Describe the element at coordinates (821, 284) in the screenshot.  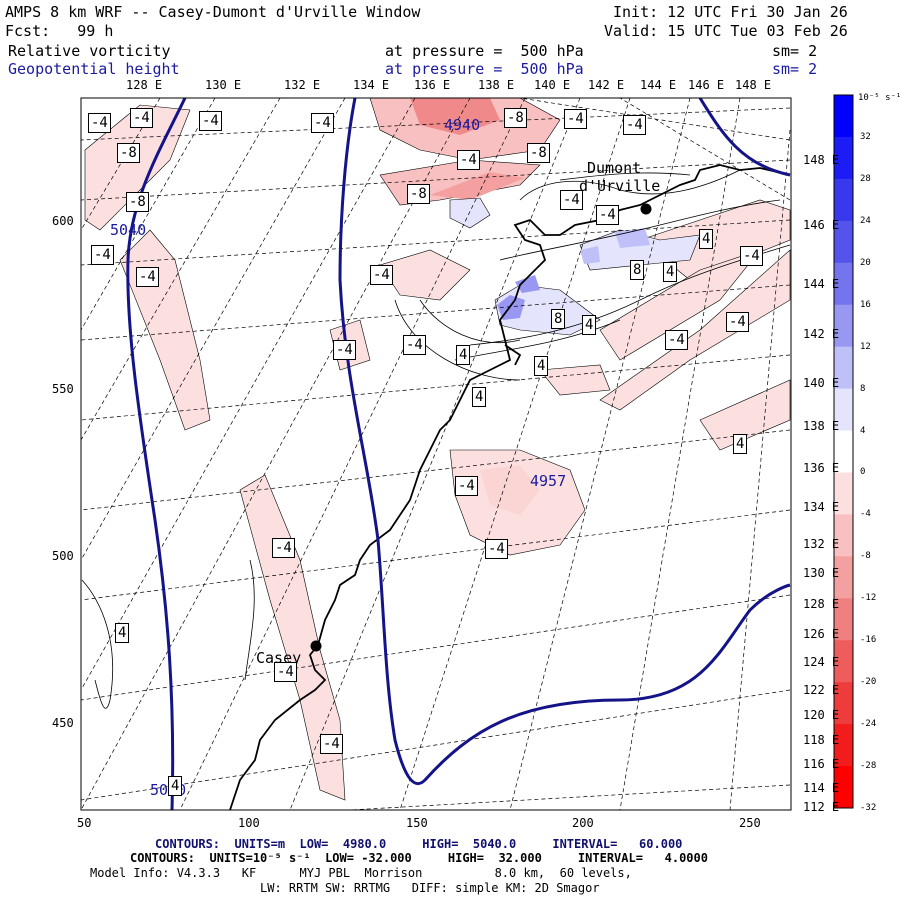
I see `lon-label-right: 144 E` at that location.